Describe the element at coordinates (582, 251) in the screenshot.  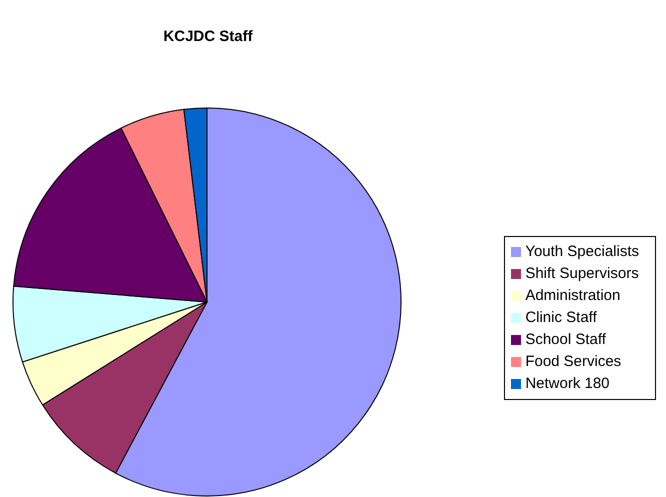
I see `legend-label: Youth Specialists` at that location.